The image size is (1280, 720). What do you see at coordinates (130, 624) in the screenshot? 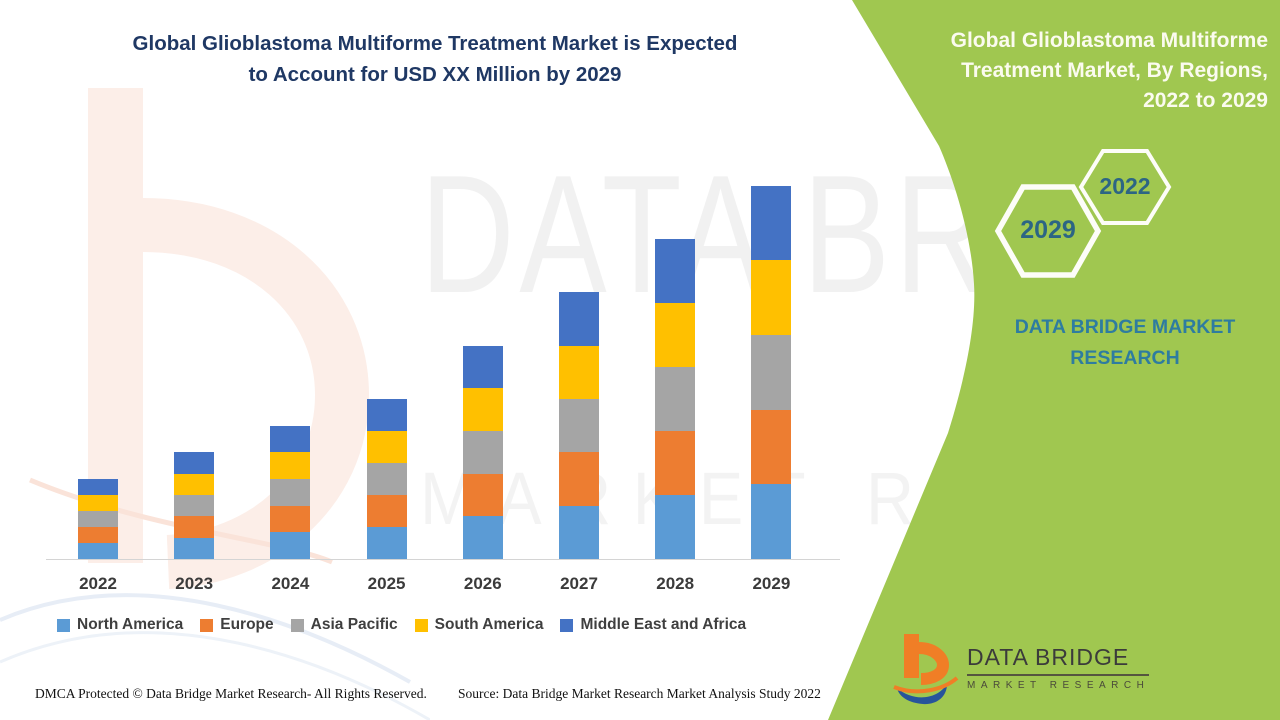
I see `legend-label: North America` at bounding box center [130, 624].